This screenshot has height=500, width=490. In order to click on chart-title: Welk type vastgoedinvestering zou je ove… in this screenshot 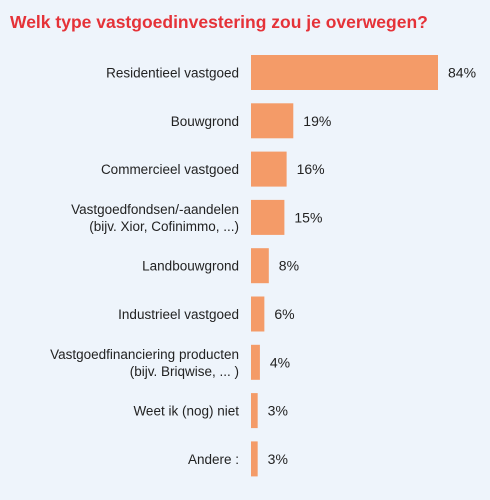, I will do `click(219, 22)`.